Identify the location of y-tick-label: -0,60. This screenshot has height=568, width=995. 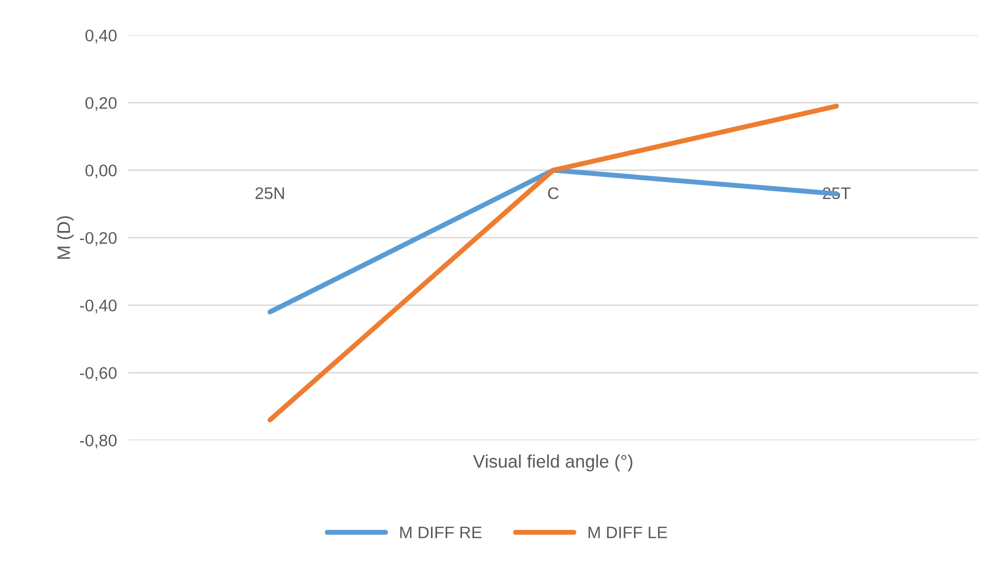
(98, 374).